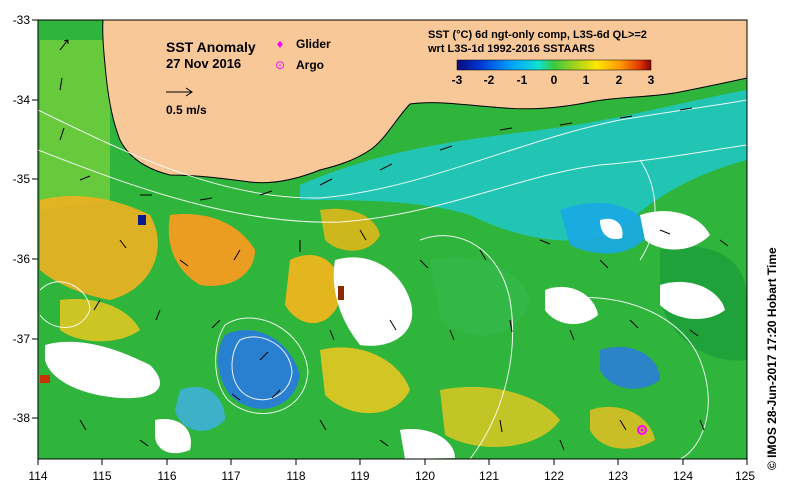  What do you see at coordinates (618, 476) in the screenshot?
I see `lon-tick-label: 123` at bounding box center [618, 476].